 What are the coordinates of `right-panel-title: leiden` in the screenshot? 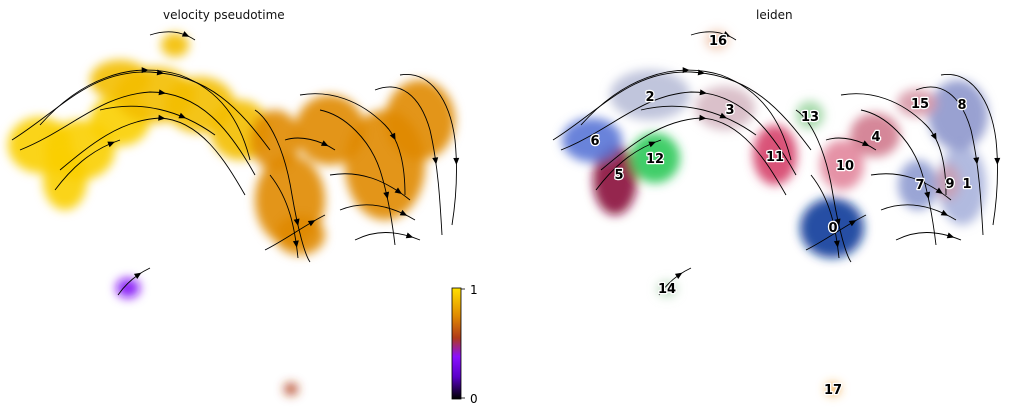 It's located at (774, 15).